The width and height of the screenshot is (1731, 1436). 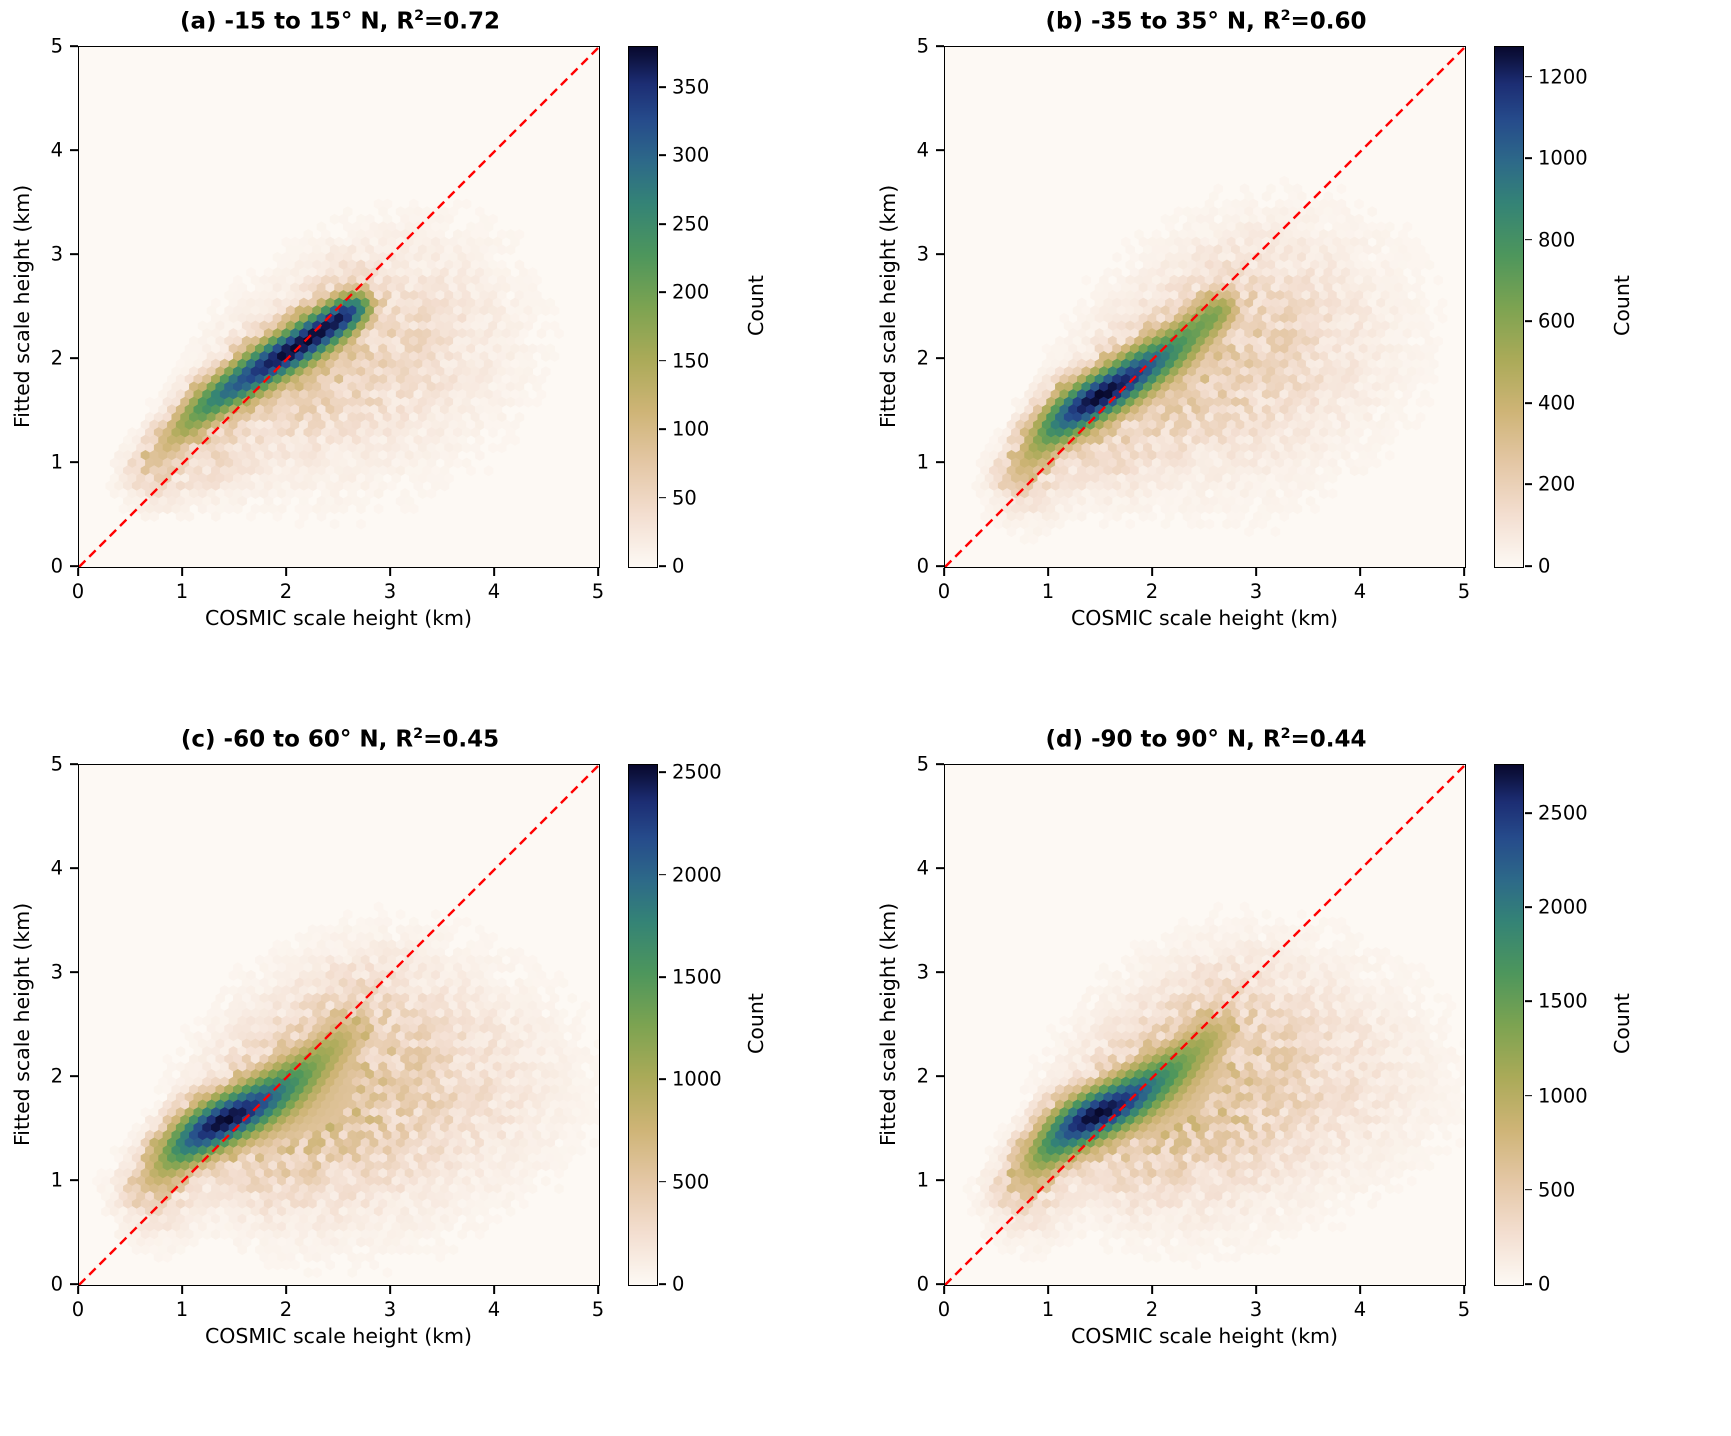 What do you see at coordinates (1580, 1030) in the screenshot?
I see `colorbar-ticks: 0 500 1000 1500 2000 2500` at bounding box center [1580, 1030].